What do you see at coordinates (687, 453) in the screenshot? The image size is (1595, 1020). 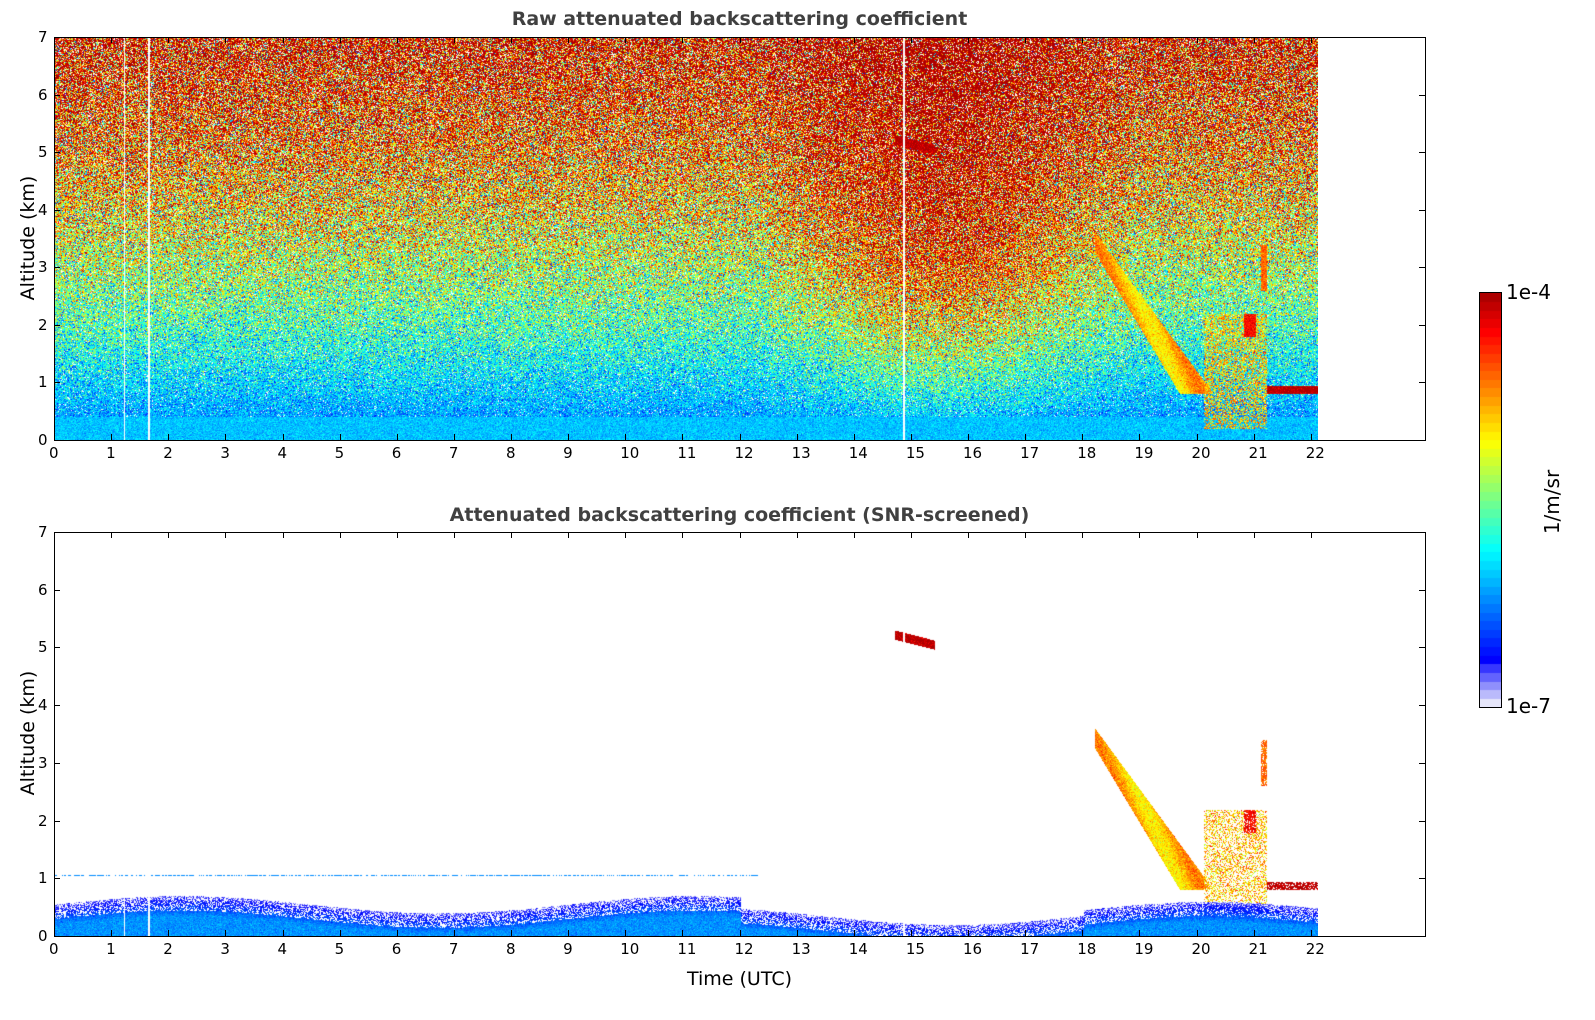 I see `x-tick-label: 11` at bounding box center [687, 453].